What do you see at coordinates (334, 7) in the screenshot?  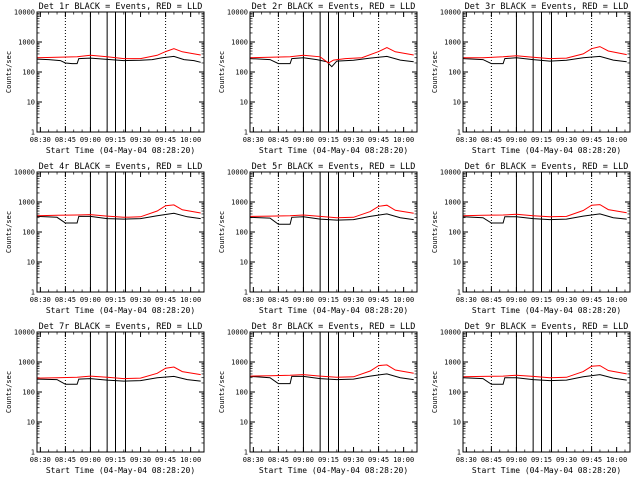 I see `plot-title: Det 2r BLACK = Events, RED = LLD` at bounding box center [334, 7].